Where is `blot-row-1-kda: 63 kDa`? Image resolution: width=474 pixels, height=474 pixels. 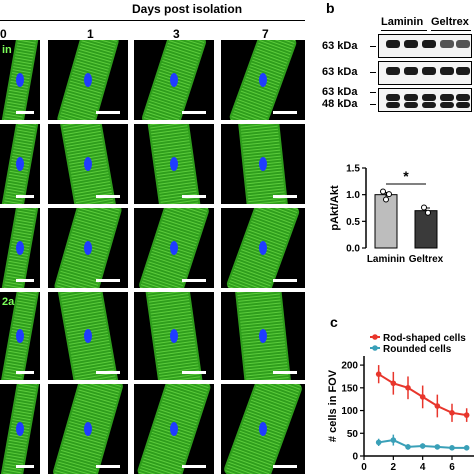
blot-row-1-kda: 63 kDa is located at coordinates (340, 46).